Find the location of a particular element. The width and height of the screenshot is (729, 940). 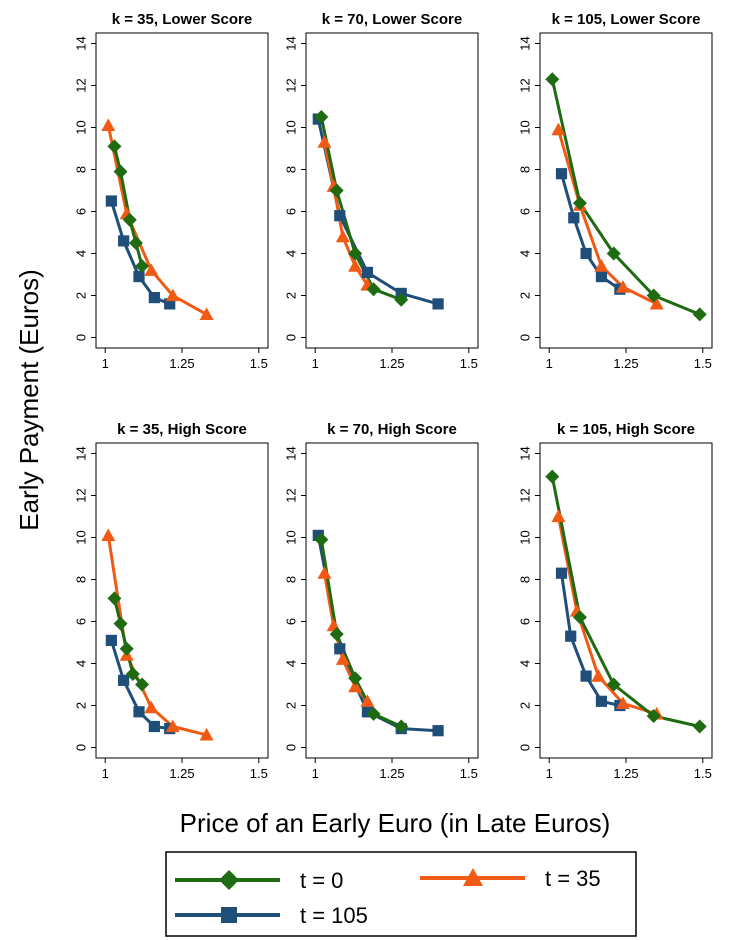

series-line-t0 is located at coordinates (128, 642).